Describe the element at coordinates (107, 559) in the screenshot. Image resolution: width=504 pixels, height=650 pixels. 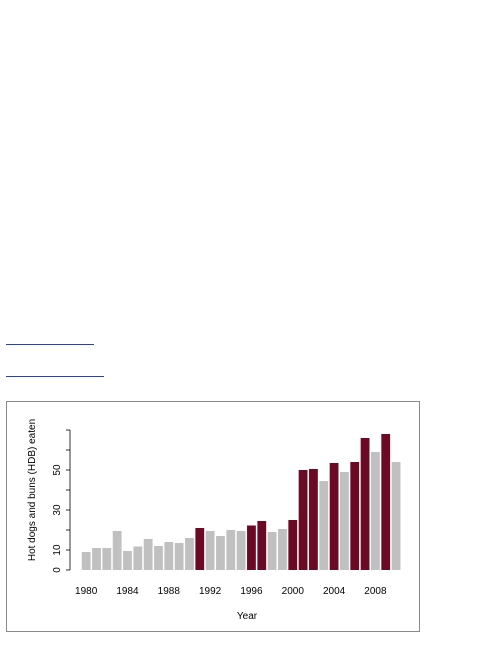
I see `bar-1982` at that location.